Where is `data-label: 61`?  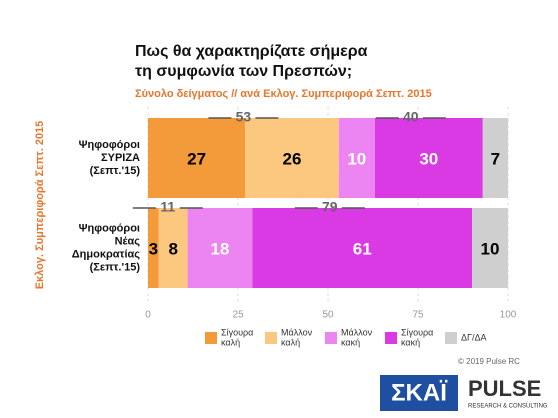
data-label: 61 is located at coordinates (362, 248).